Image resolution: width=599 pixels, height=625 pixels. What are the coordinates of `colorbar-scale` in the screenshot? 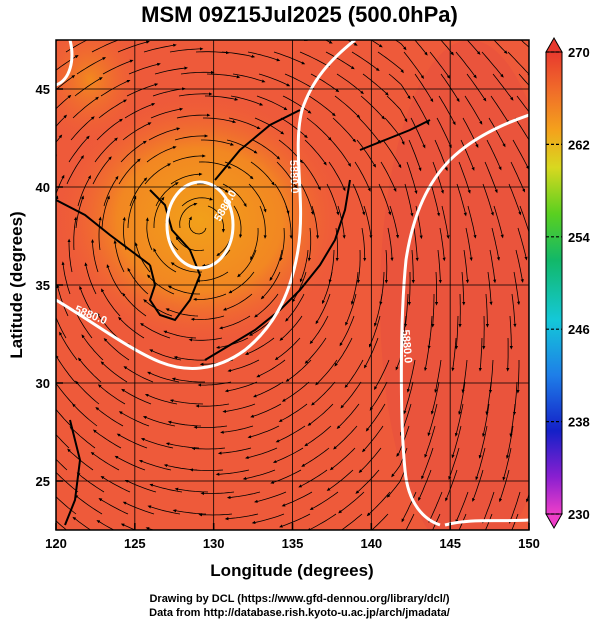 It's located at (554, 283).